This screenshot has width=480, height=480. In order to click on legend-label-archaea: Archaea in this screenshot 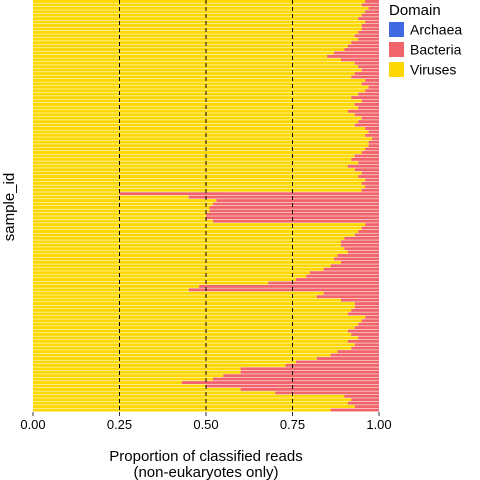, I will do `click(436, 30)`.